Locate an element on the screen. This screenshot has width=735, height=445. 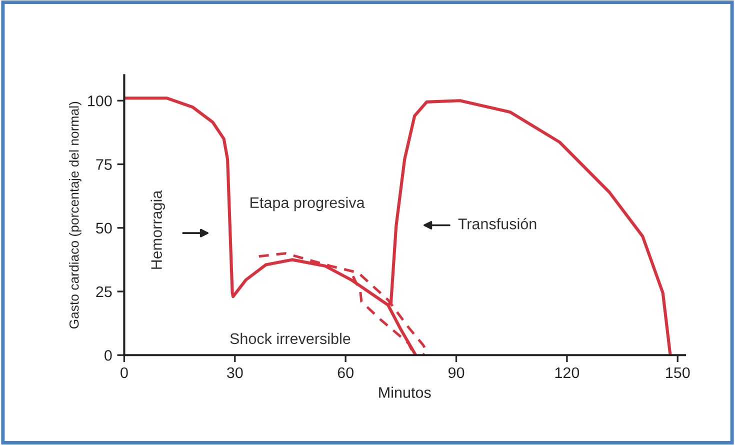
annotation: Hemorragia is located at coordinates (157, 229).